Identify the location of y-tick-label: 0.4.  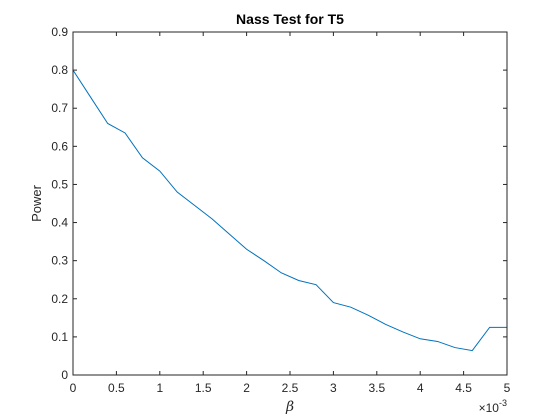
(59, 223).